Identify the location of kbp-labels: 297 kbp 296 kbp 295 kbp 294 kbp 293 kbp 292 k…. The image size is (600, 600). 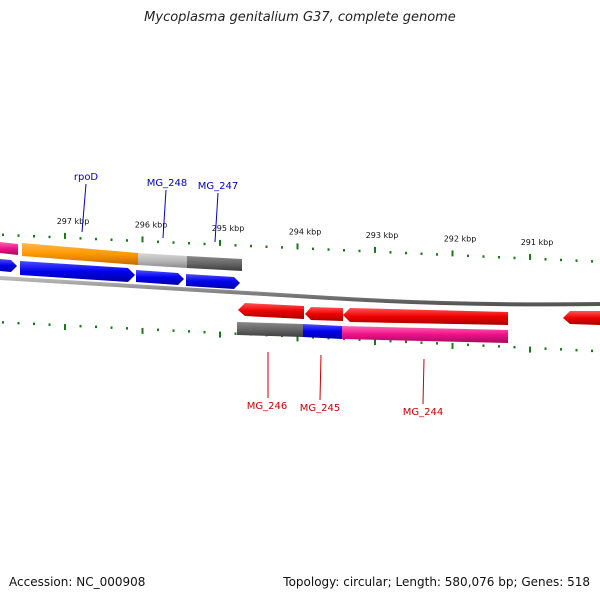
(305, 232).